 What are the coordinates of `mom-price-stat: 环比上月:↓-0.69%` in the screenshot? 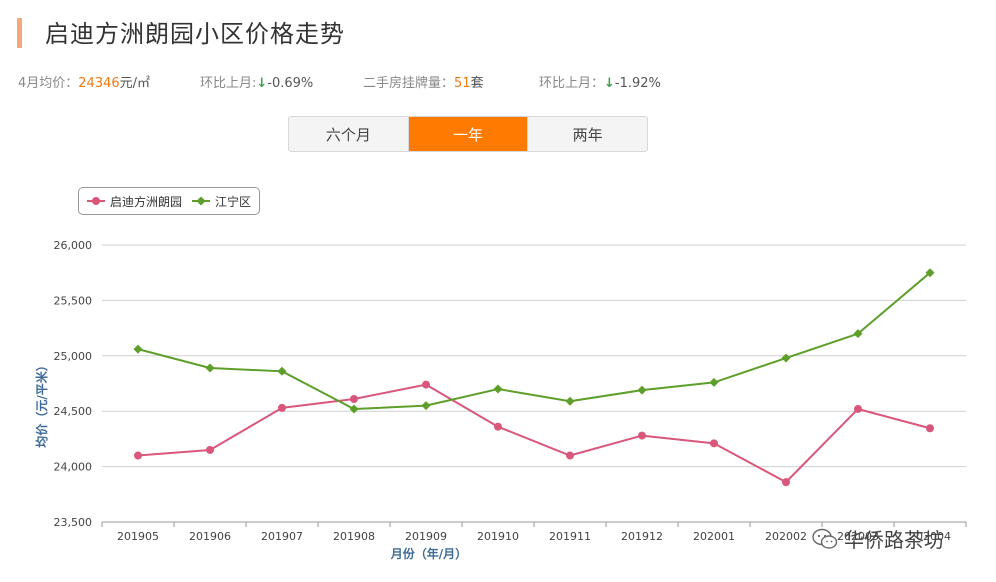 It's located at (256, 81).